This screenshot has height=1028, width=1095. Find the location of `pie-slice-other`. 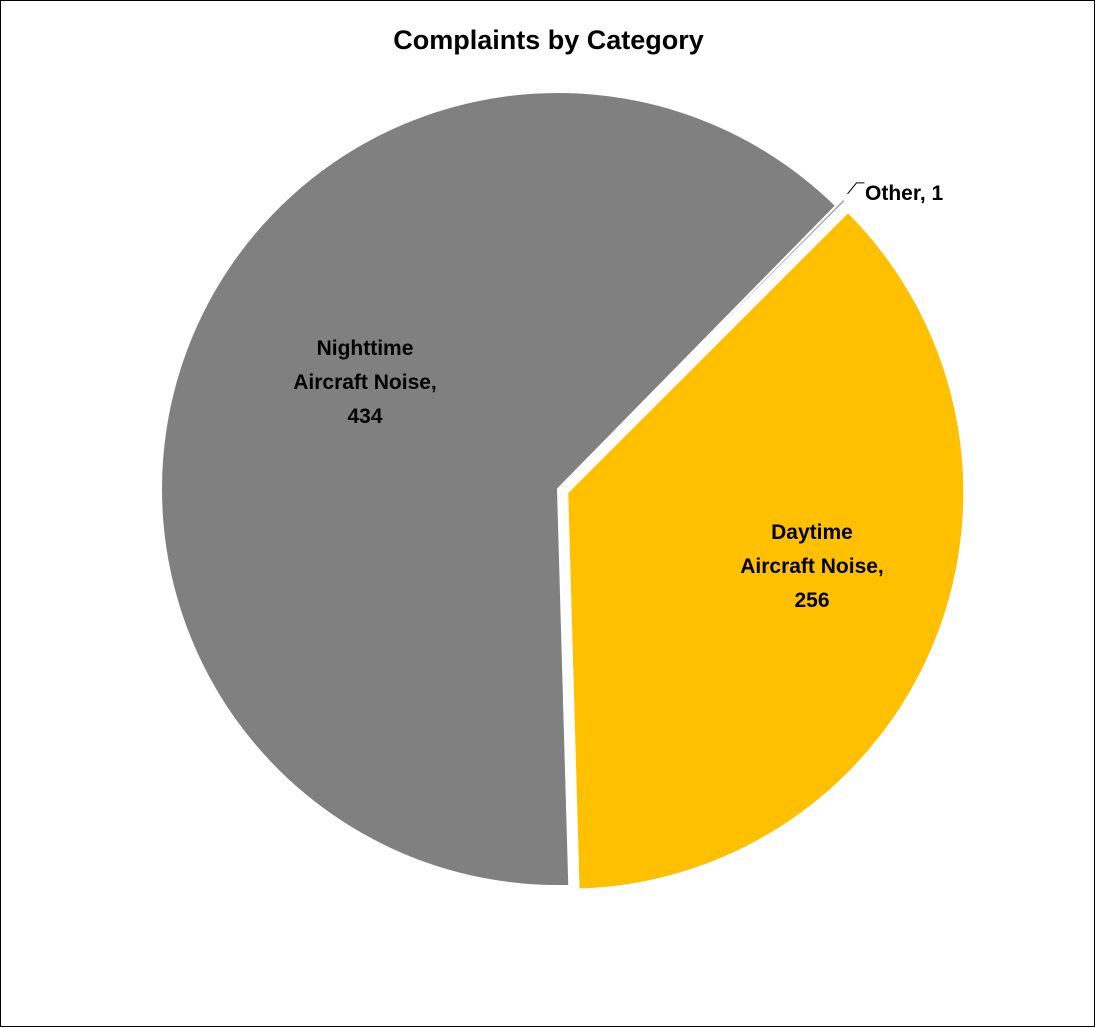

pie-slice-other is located at coordinates (706, 340).